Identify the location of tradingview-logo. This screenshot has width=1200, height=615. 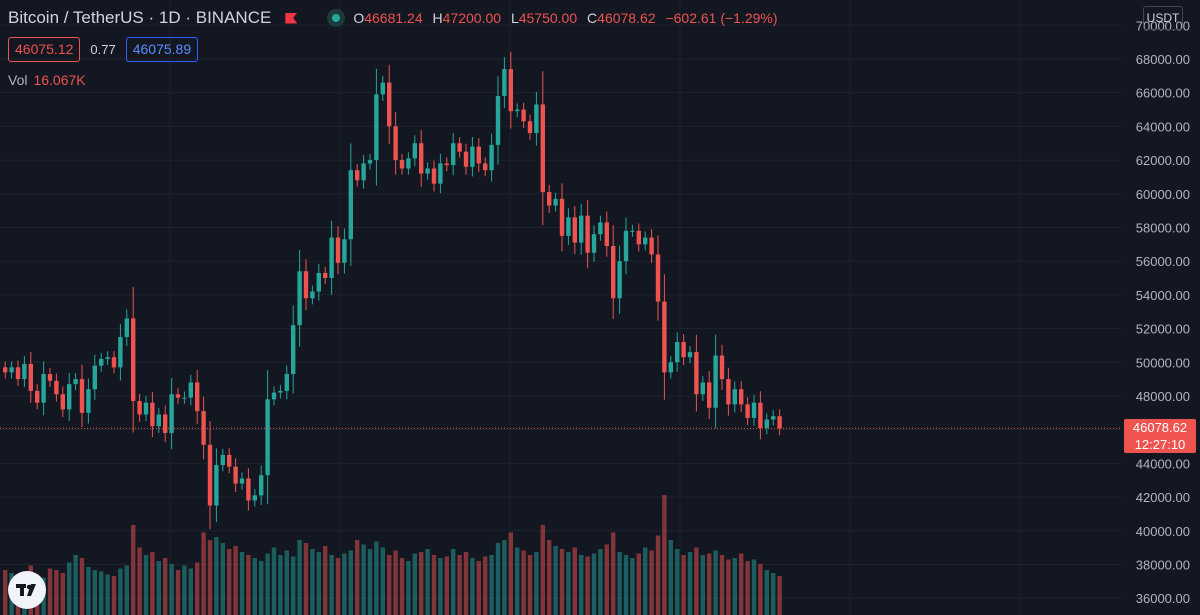
(27, 590).